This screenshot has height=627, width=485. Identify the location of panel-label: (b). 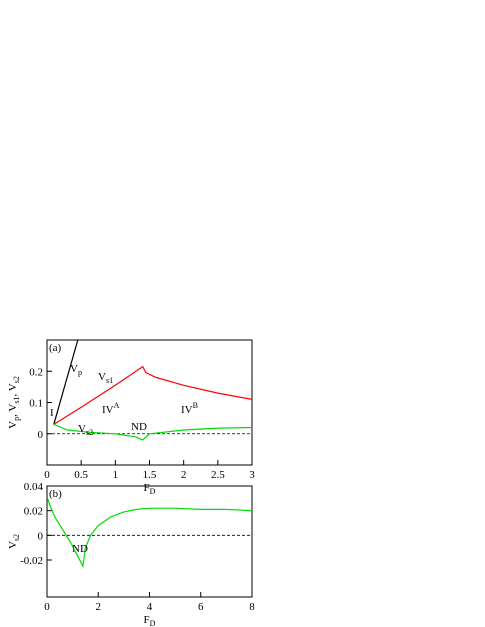
(55, 494).